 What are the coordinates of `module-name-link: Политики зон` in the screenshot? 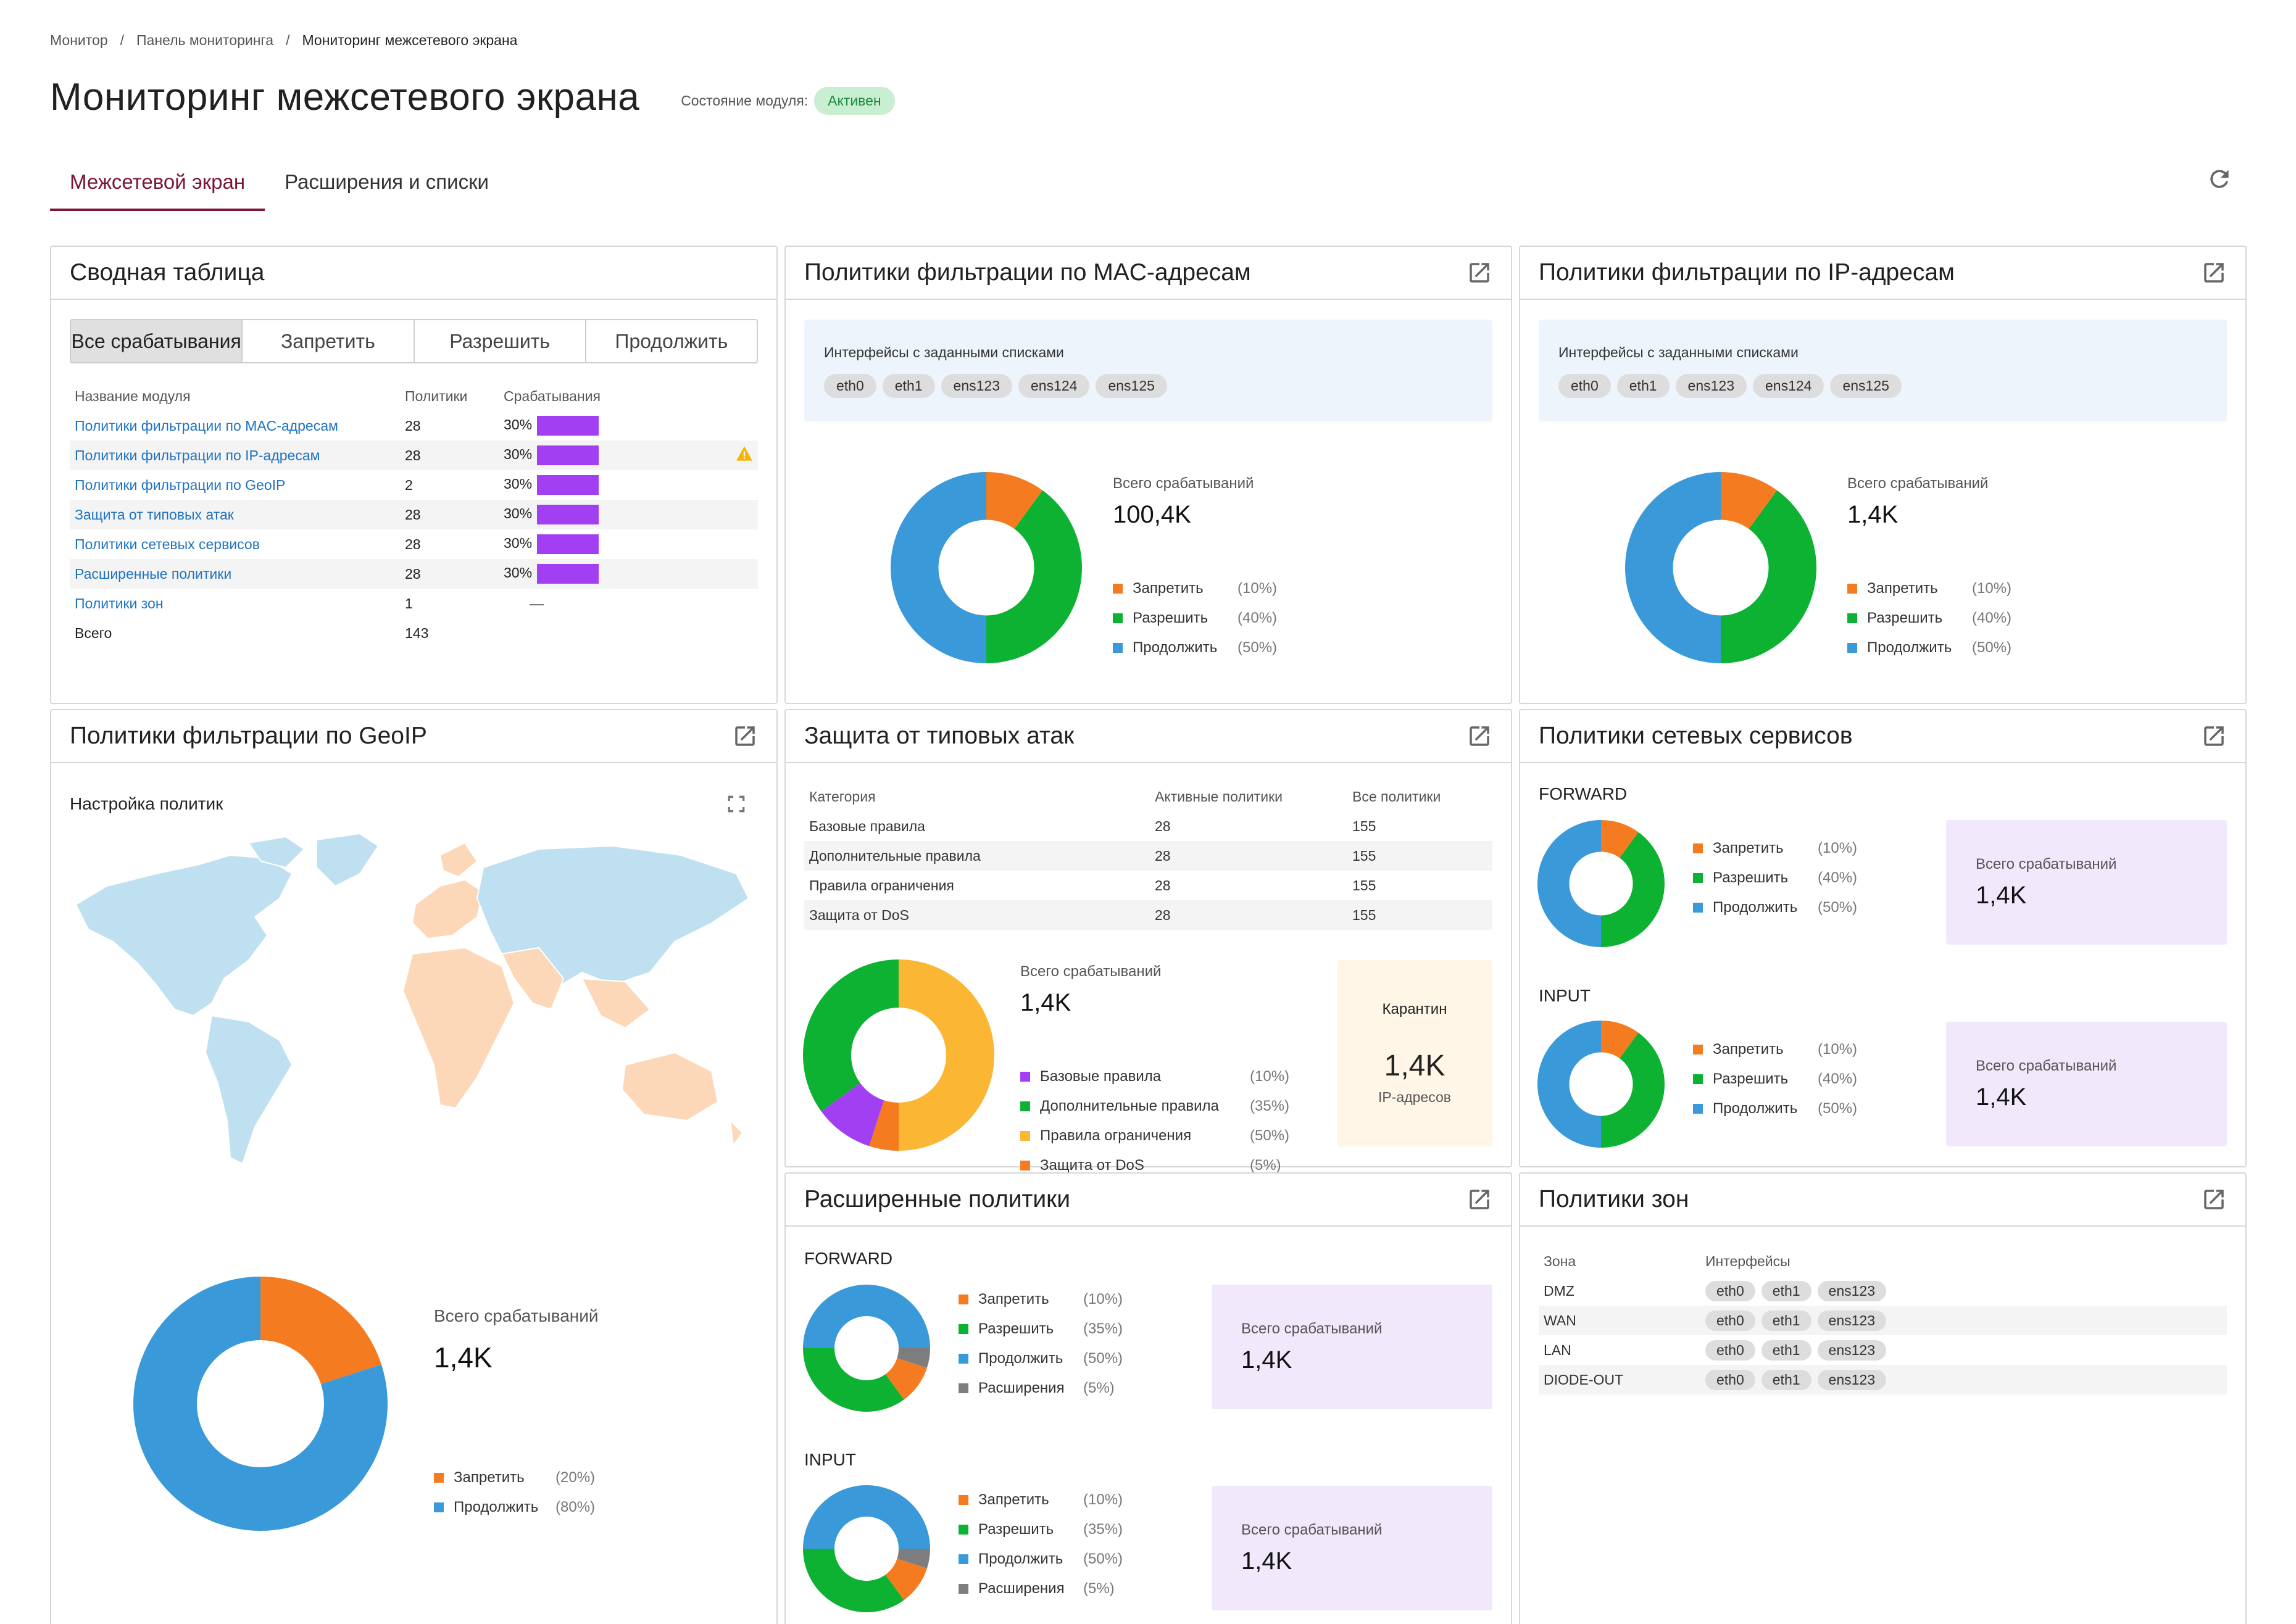 It's located at (119, 603).